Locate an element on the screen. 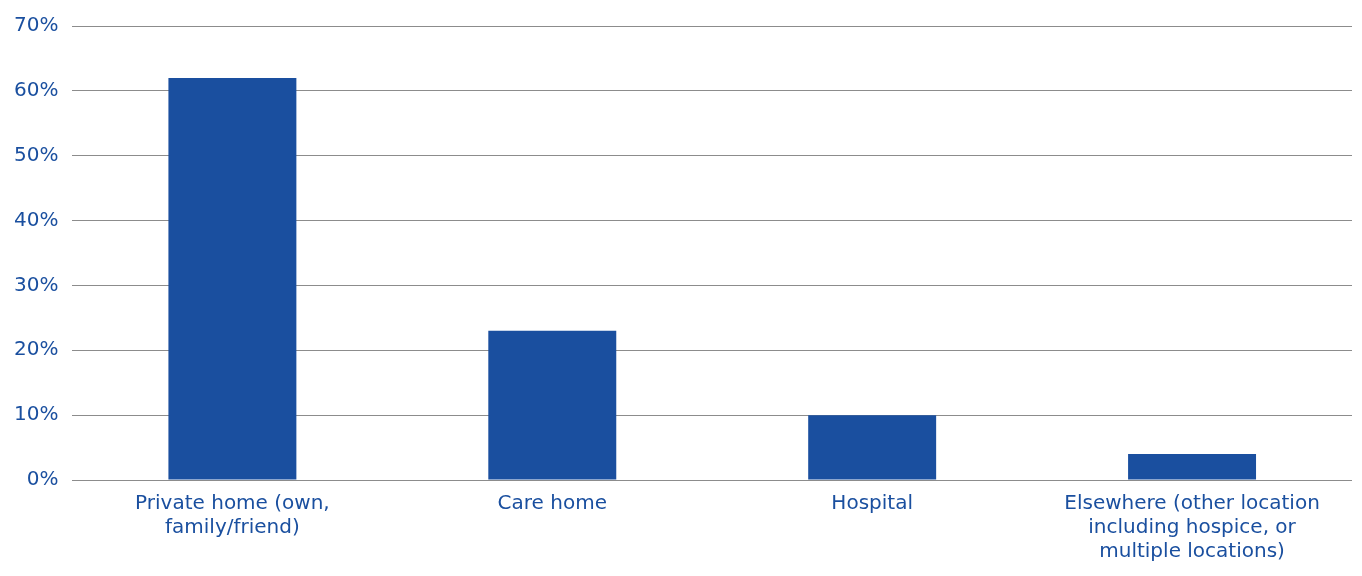  y-tick-label: 70% is located at coordinates (36, 24).